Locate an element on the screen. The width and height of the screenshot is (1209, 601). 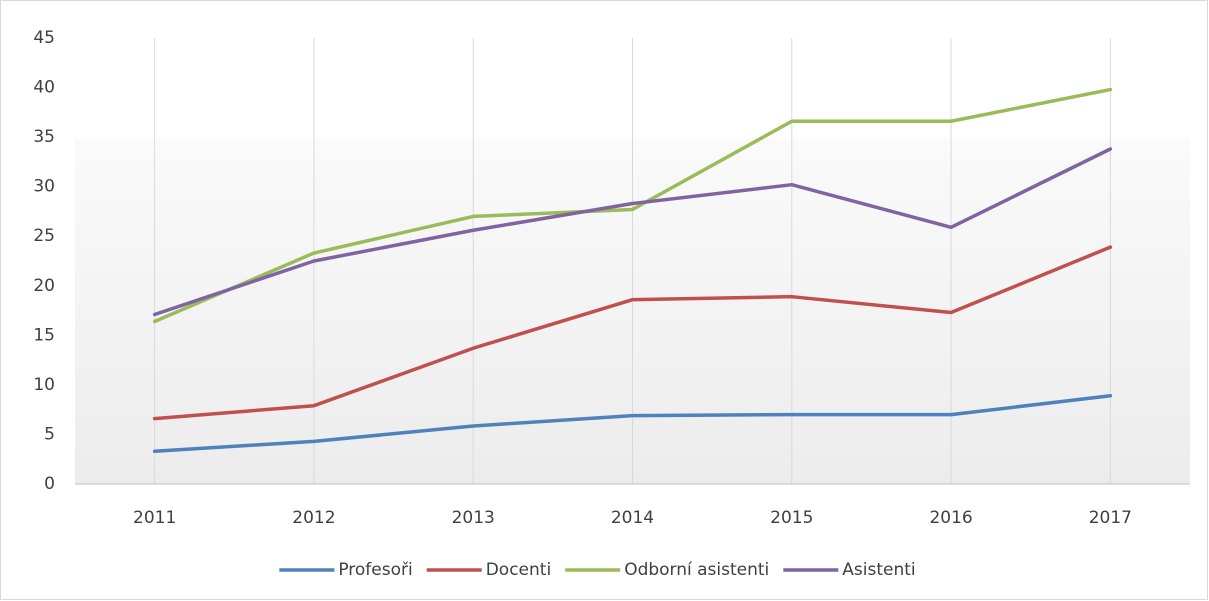
x-tick-label: 2012 is located at coordinates (313, 518).